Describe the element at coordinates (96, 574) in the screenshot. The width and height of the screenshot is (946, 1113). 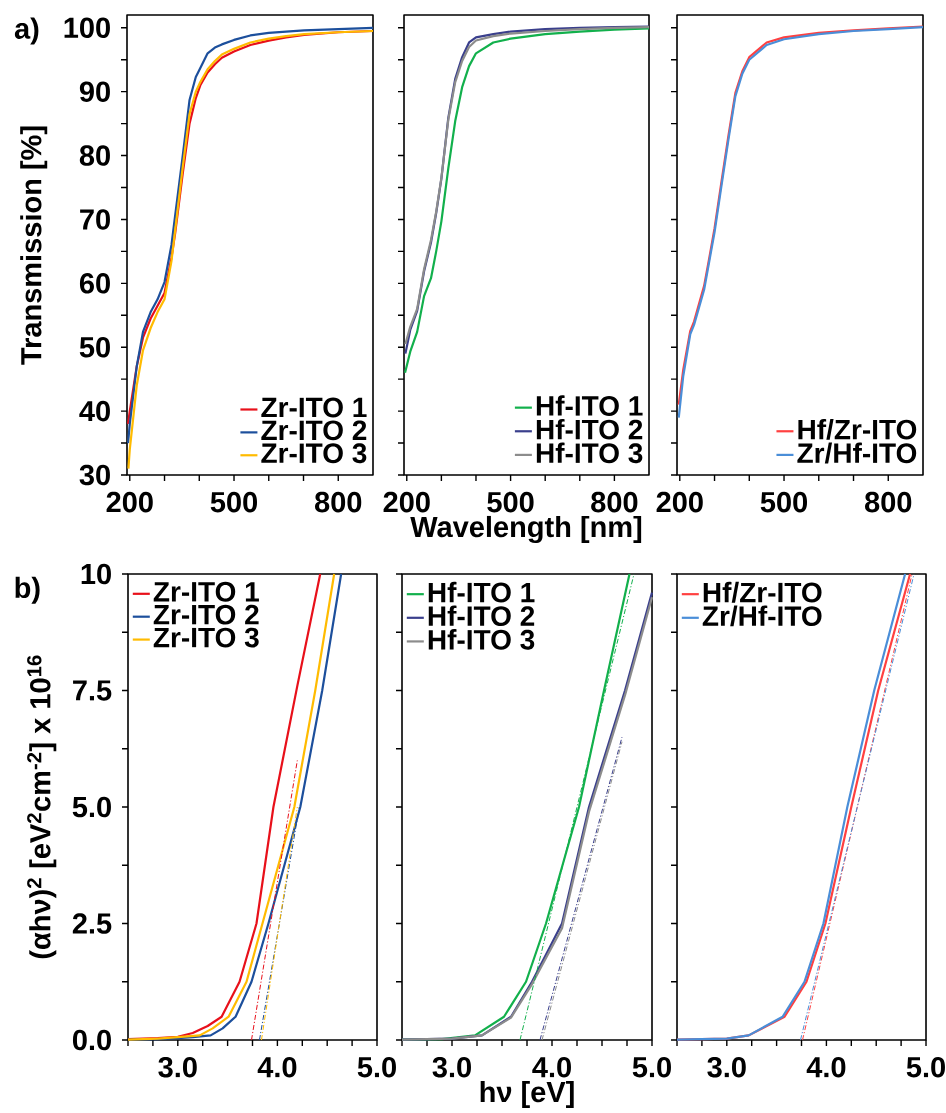
I see `y-tick-label: 10` at that location.